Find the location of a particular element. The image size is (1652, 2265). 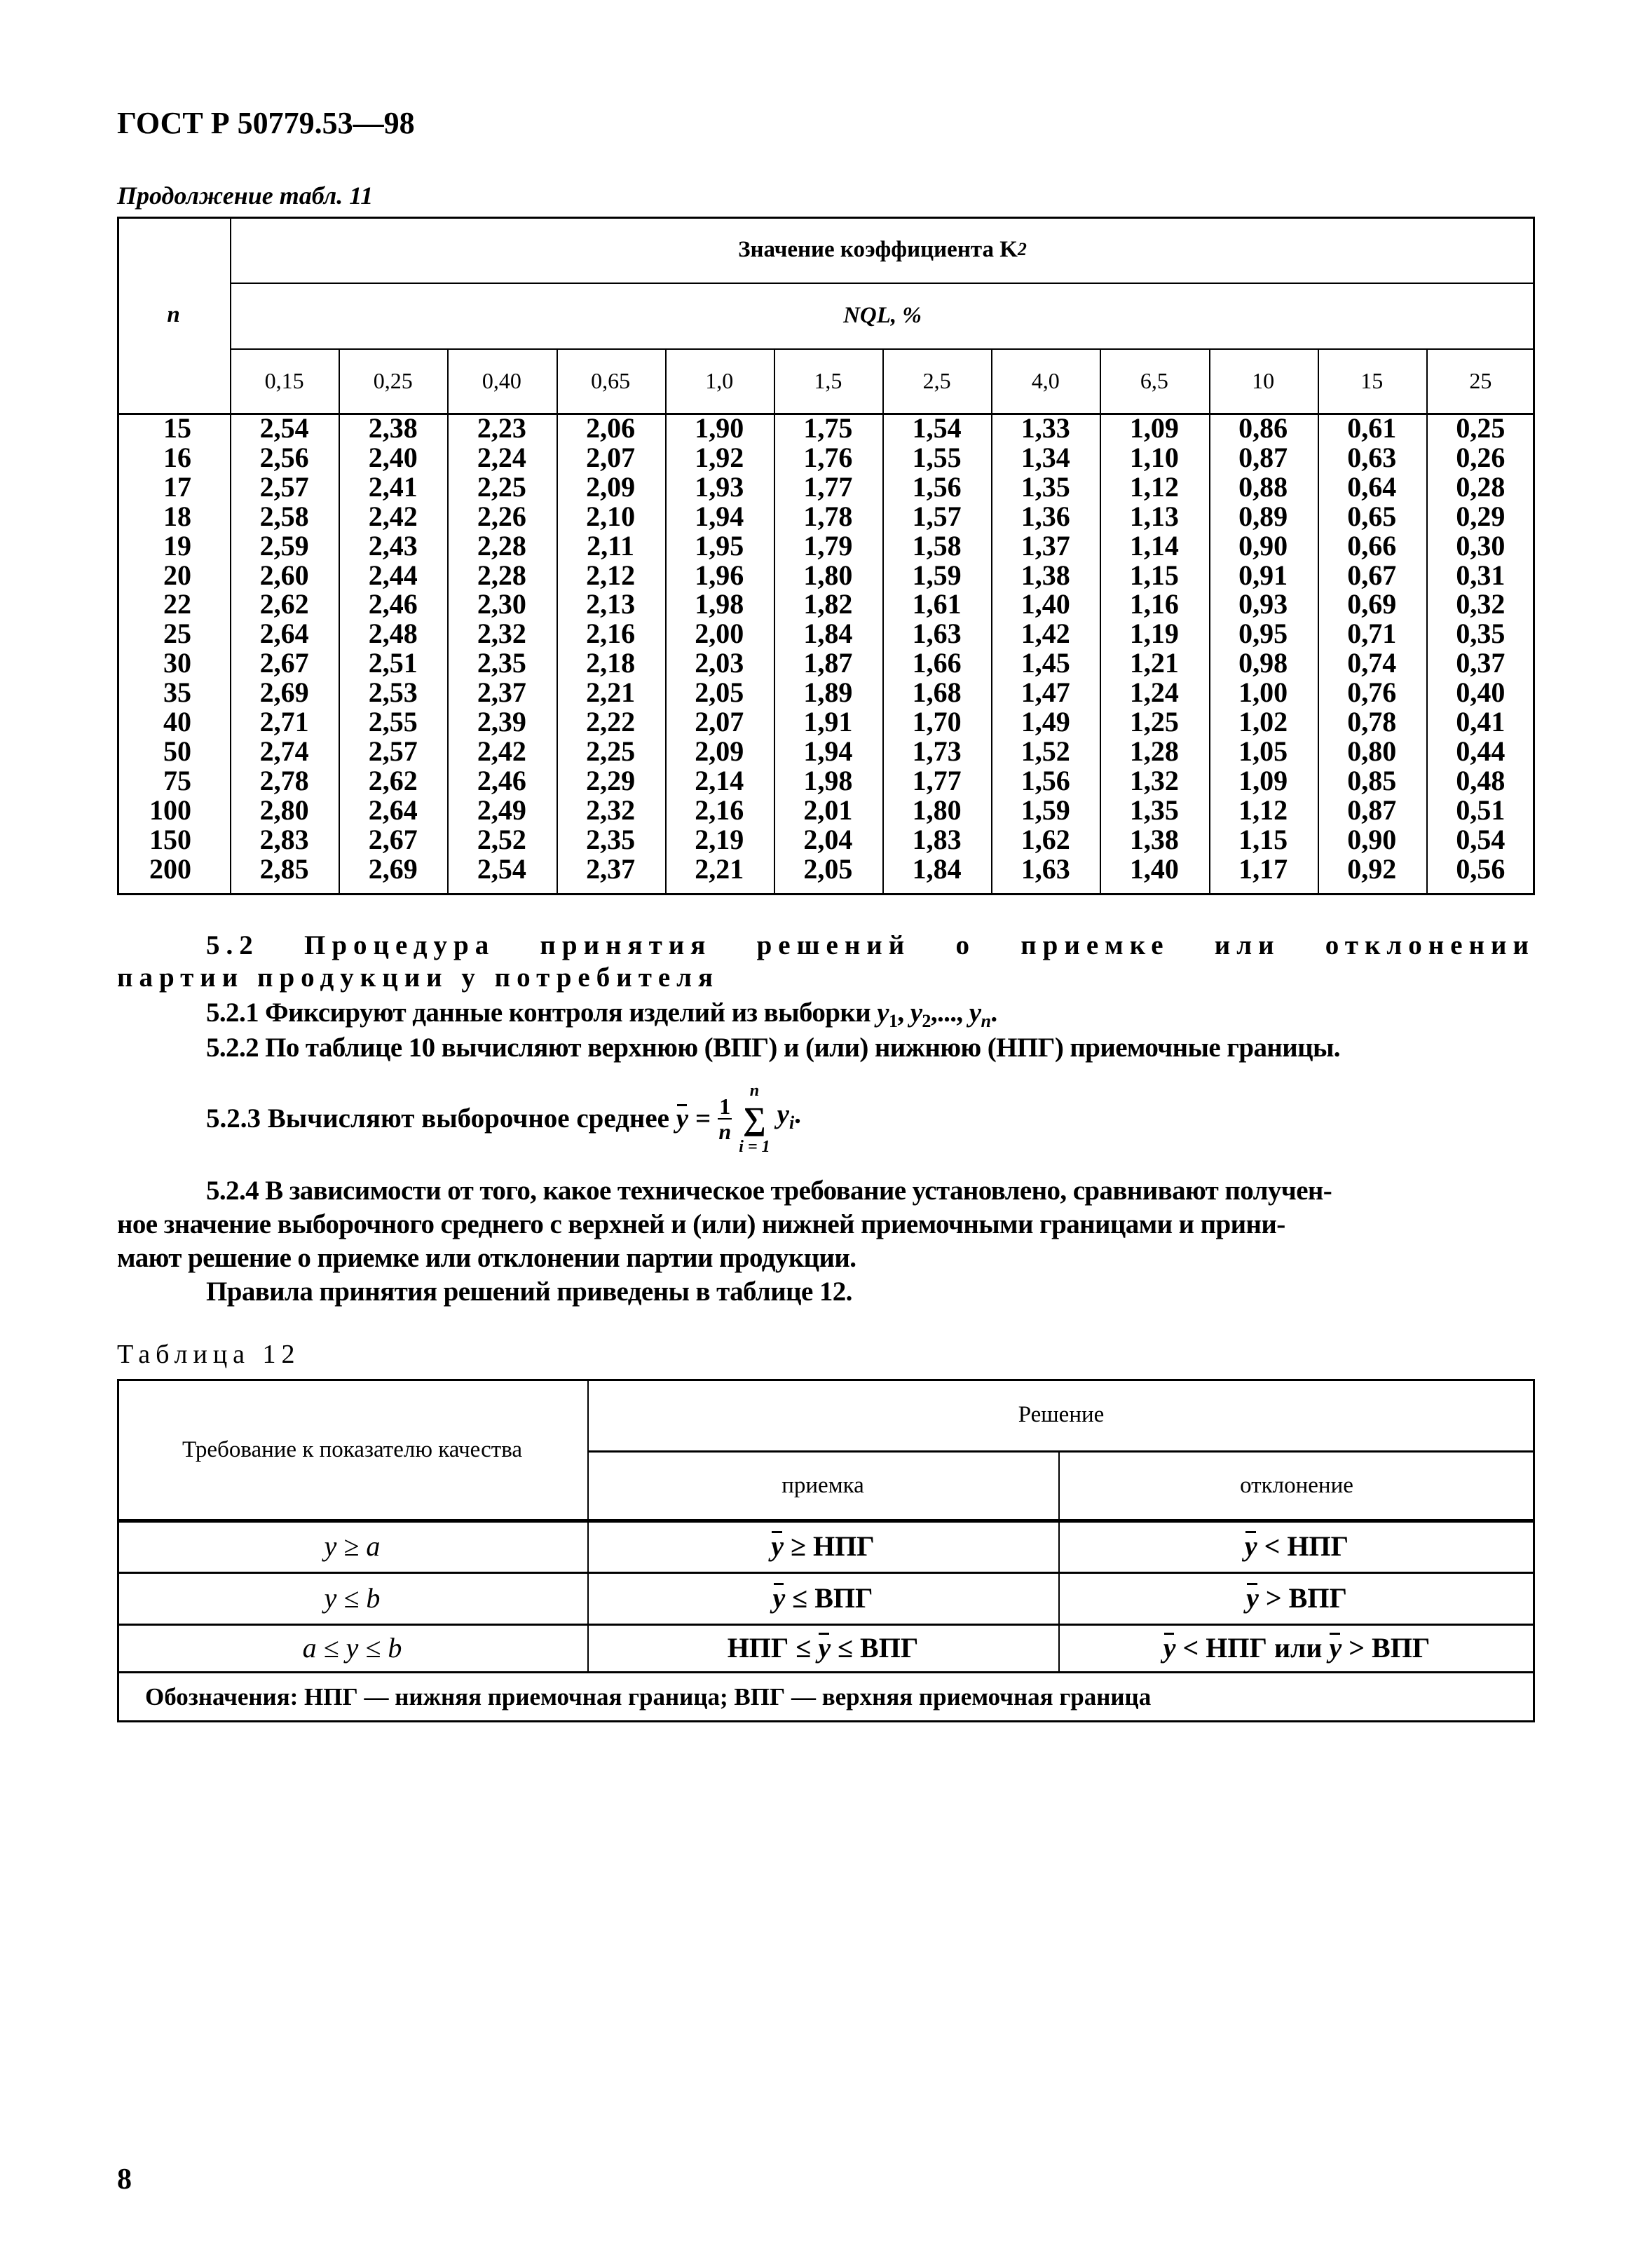

table-cell: 1,83 is located at coordinates (937, 839).